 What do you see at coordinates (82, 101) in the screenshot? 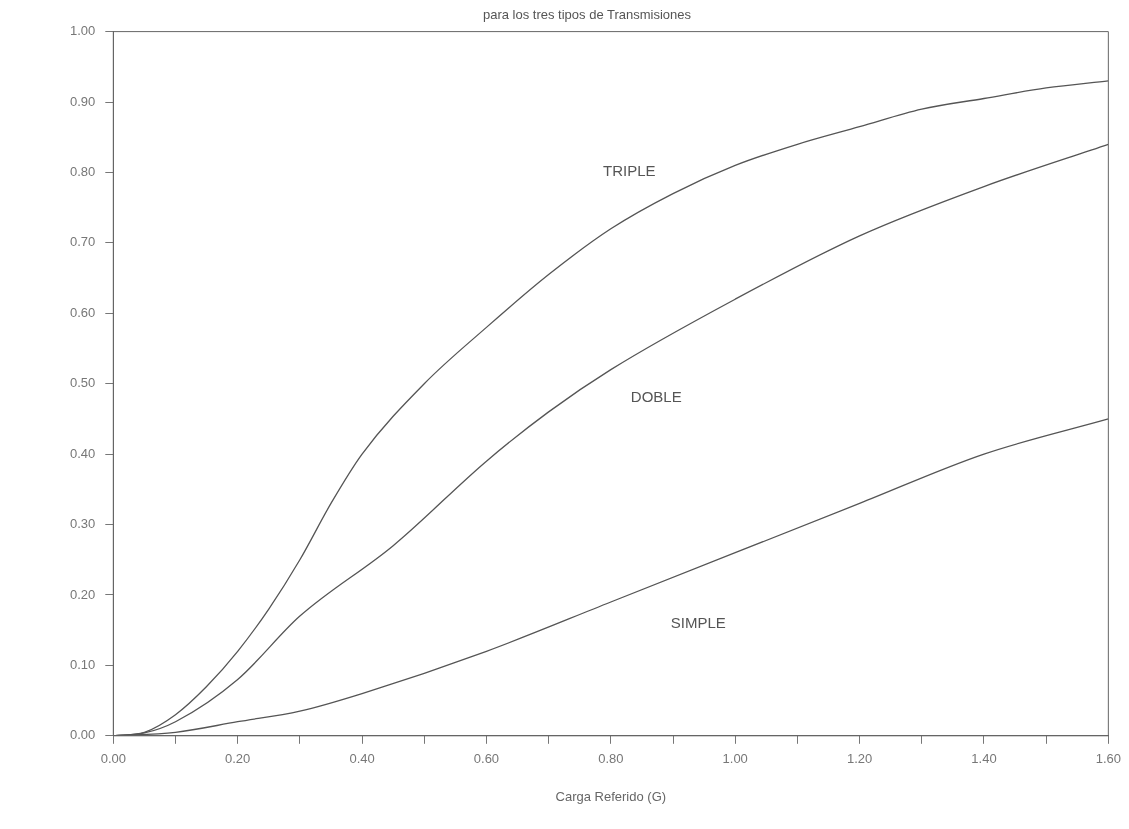
I see `y-tick-label: 0.90` at bounding box center [82, 101].